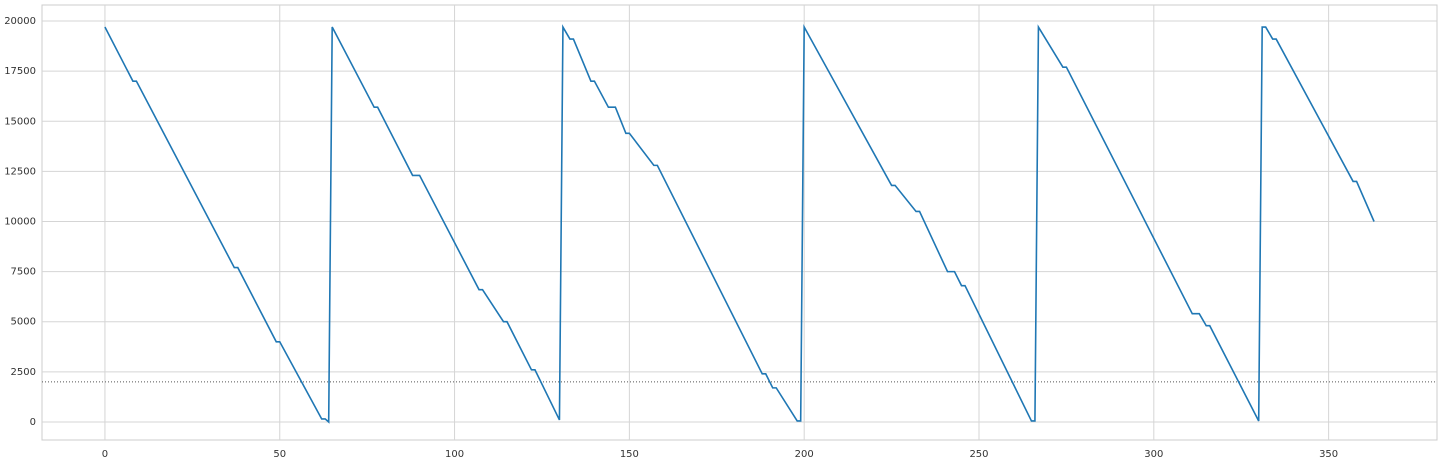  I want to click on x-tick-label: 150, so click(629, 454).